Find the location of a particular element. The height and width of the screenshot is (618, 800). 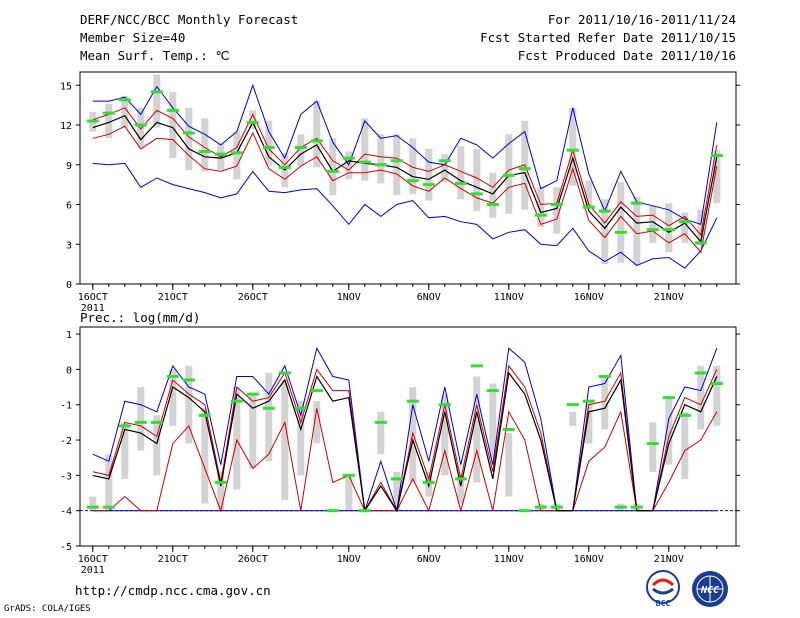

start-date: Fcst Started Refer Date 2011/10/15 is located at coordinates (608, 37).